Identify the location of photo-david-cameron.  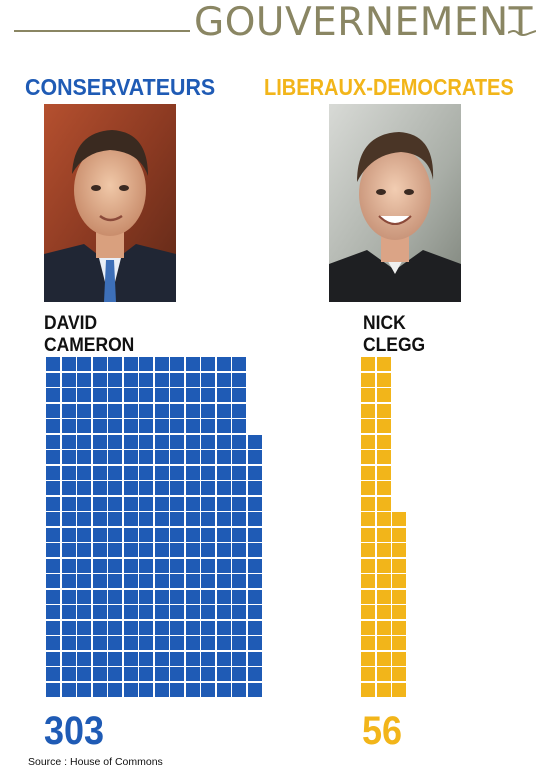
(110, 203).